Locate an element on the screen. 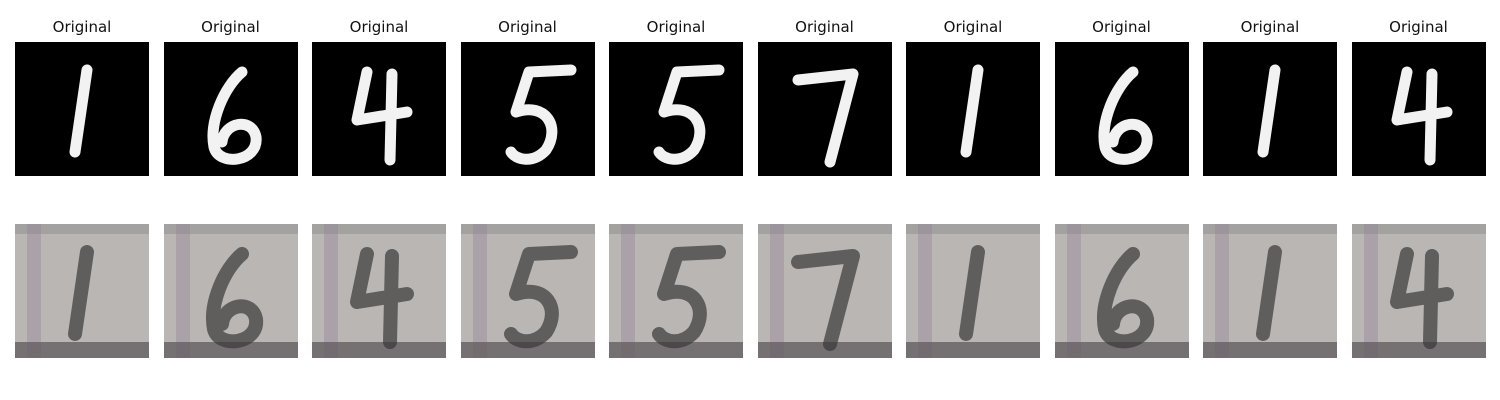 The image size is (1500, 400). original-image-4: Original is located at coordinates (527, 97).